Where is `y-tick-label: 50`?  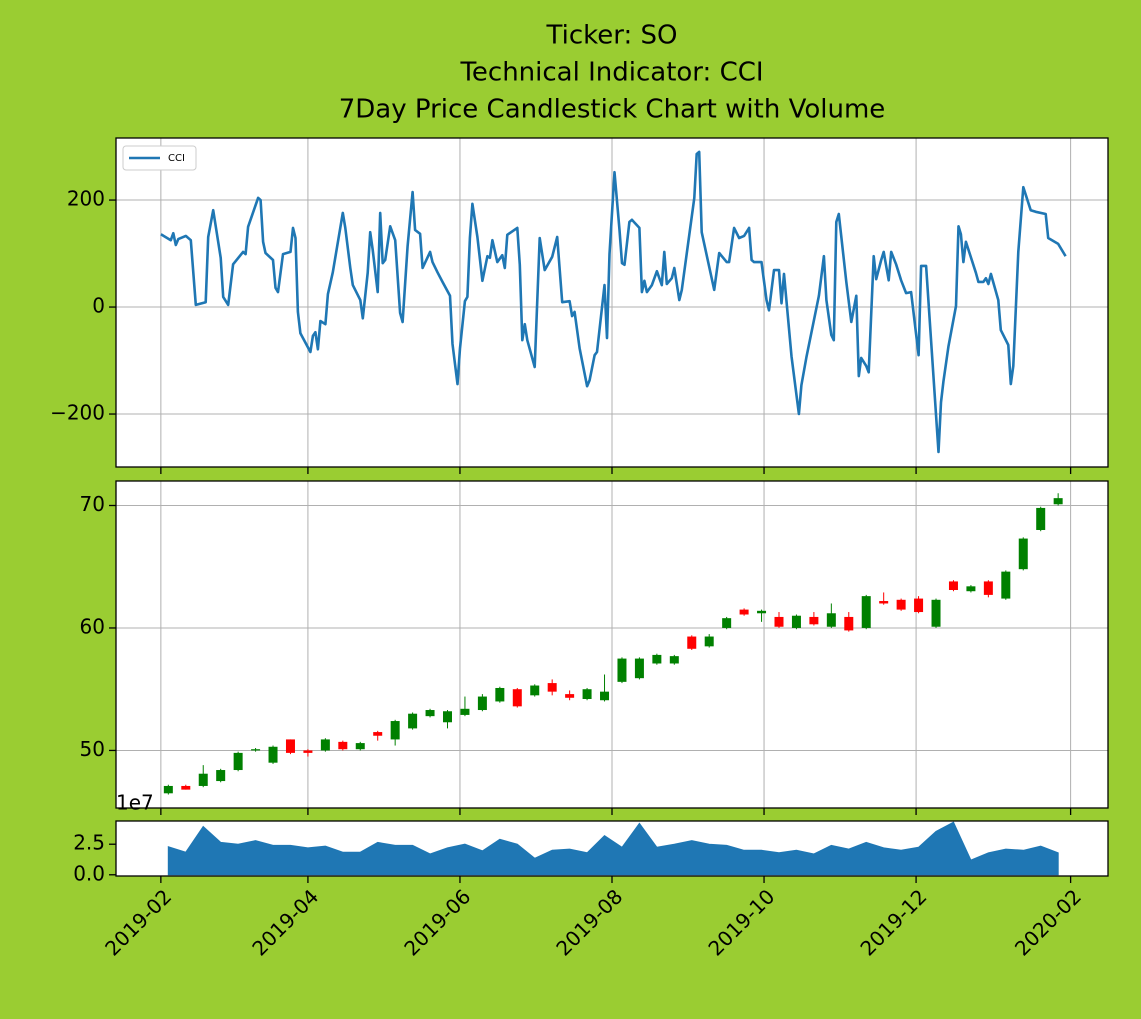
y-tick-label: 50 is located at coordinates (92, 749).